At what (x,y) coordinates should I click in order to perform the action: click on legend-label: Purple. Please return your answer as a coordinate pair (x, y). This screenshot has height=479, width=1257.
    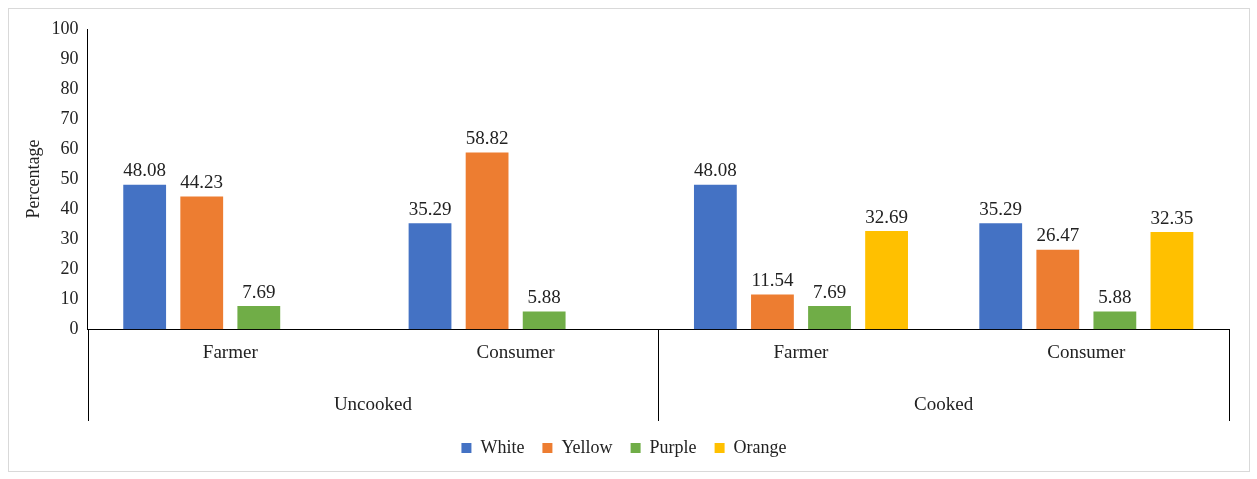
    Looking at the image, I should click on (673, 446).